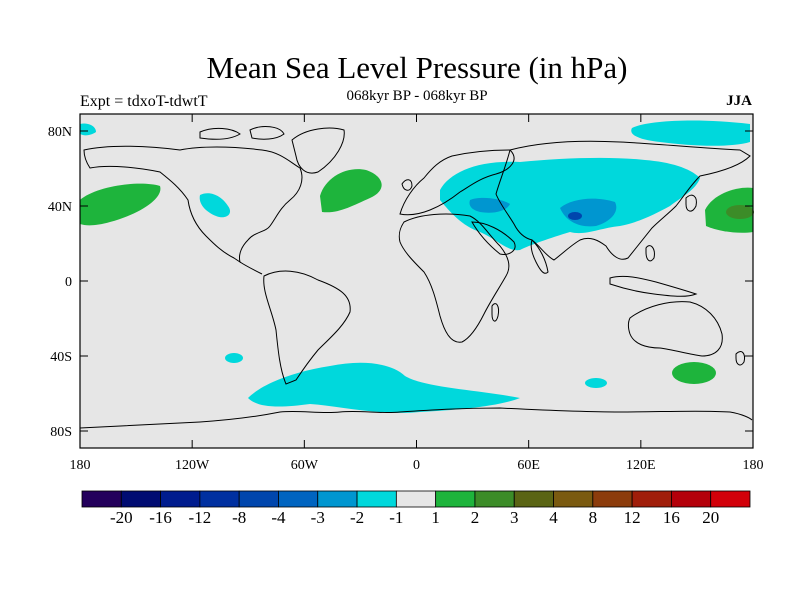  Describe the element at coordinates (417, 96) in the screenshot. I see `map-subtitle: 068kyr BP - 068kyr BP` at that location.